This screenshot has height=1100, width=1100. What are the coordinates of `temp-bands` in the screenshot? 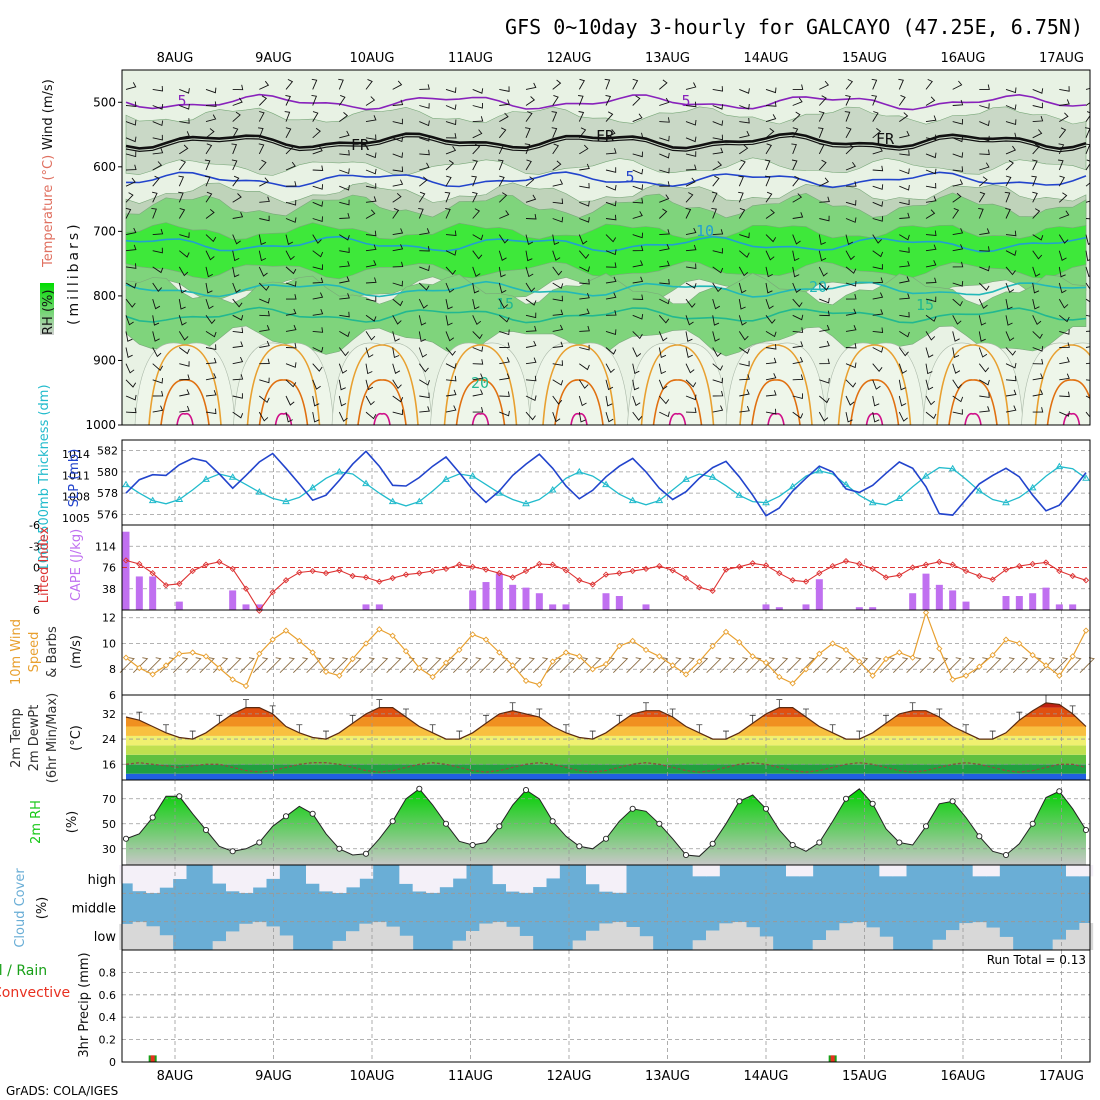 It's located at (606, 741).